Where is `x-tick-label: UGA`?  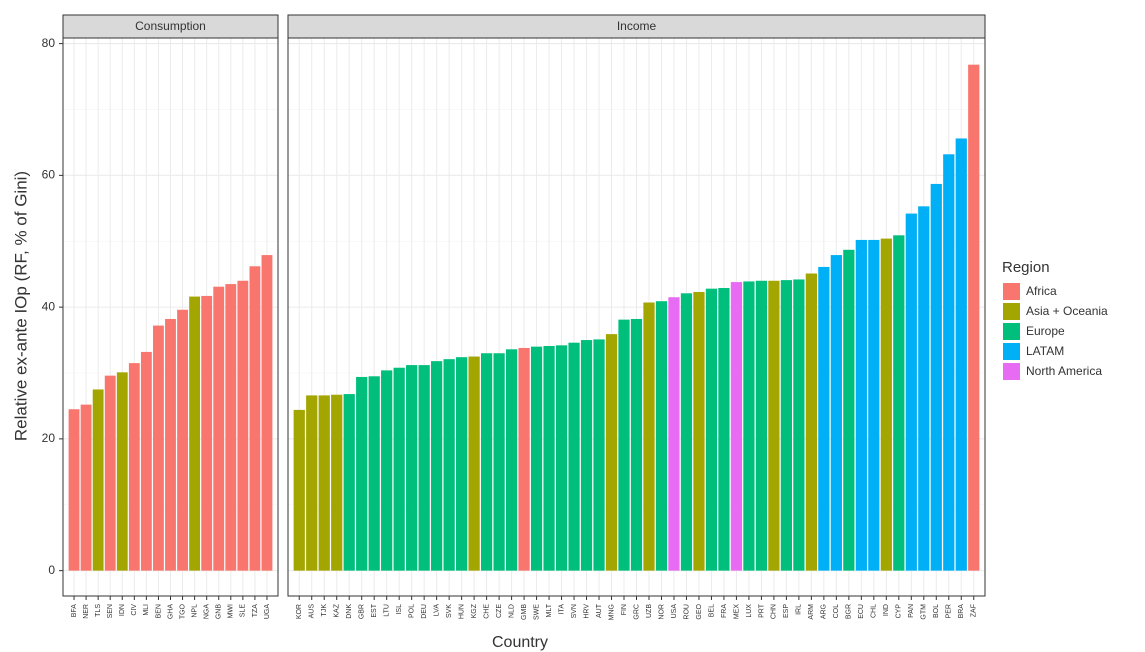 x-tick-label: UGA is located at coordinates (267, 612).